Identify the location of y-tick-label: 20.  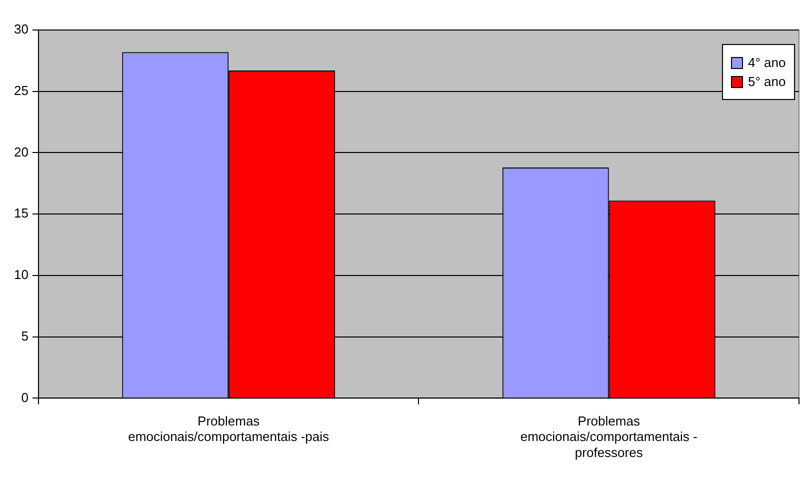
(21, 152).